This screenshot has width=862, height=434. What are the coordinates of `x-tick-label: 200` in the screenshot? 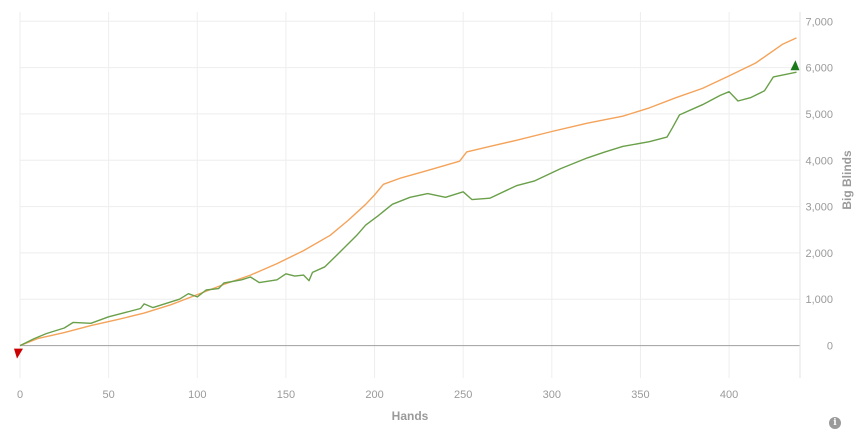 It's located at (374, 395).